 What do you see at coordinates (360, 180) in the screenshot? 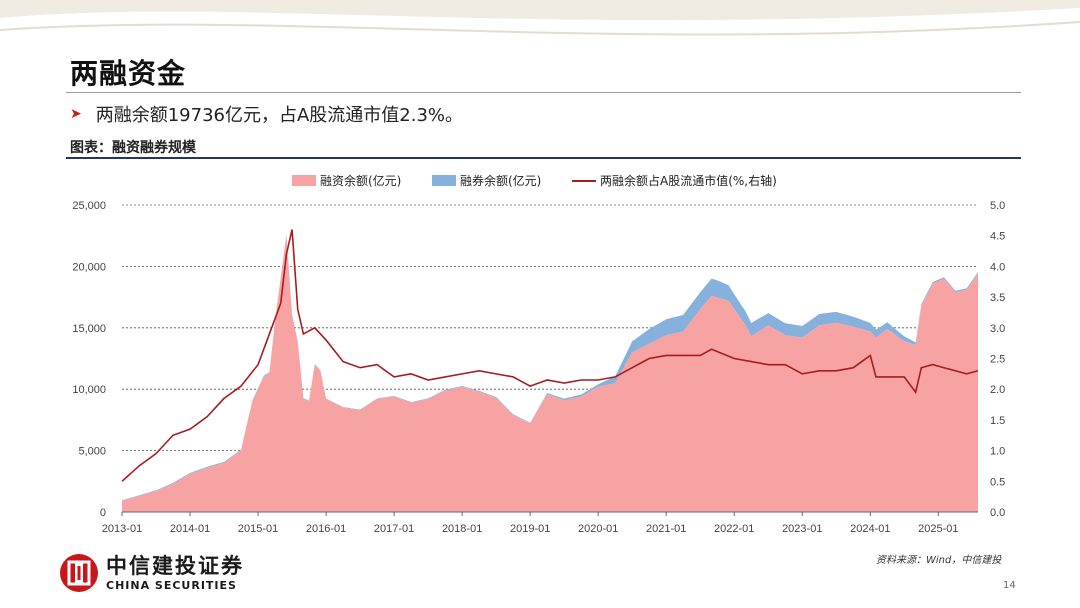
I see `legend-label-financing: 融资余额(亿元)` at bounding box center [360, 180].